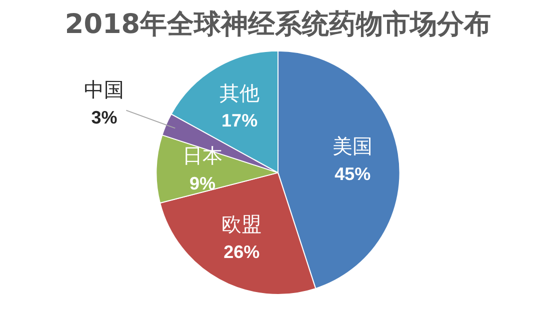 The image size is (556, 309). What do you see at coordinates (240, 120) in the screenshot?
I see `data-label: 17%` at bounding box center [240, 120].